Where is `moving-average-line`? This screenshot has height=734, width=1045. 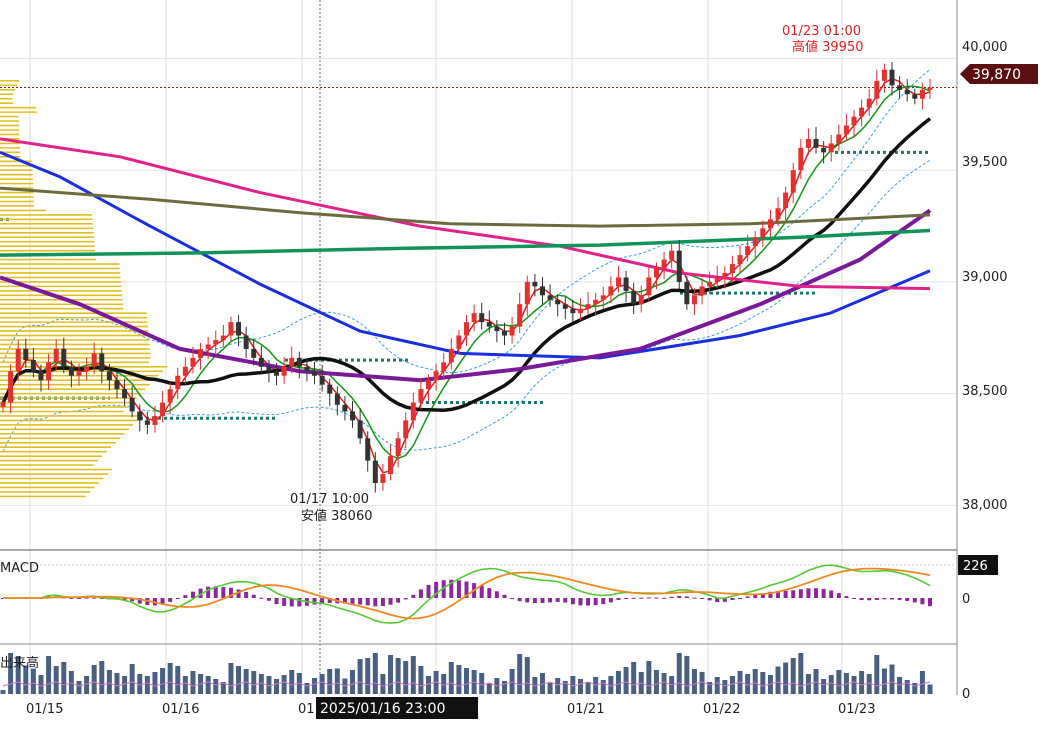
moving-average-line is located at coordinates (465, 207).